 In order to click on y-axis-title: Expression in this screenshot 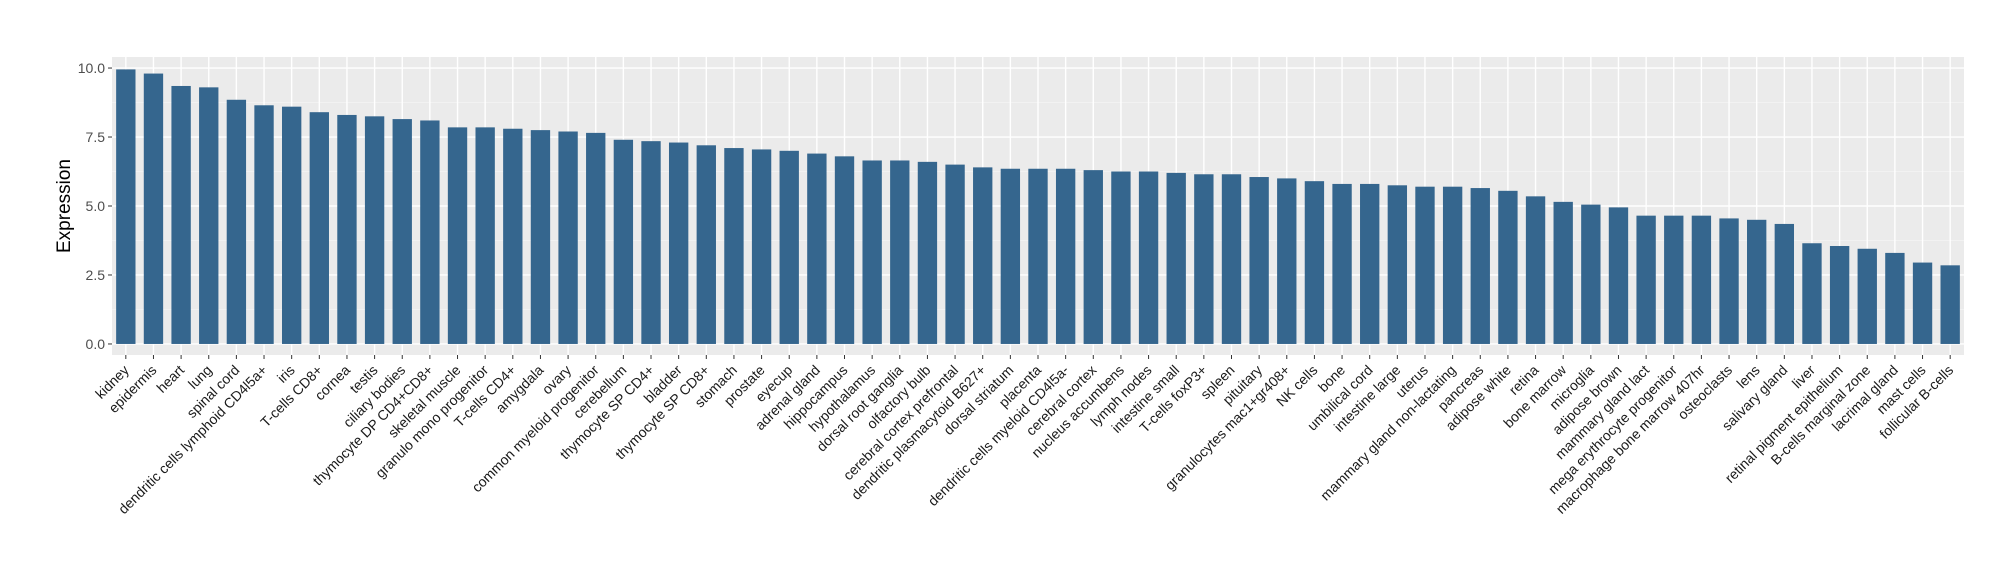, I will do `click(64, 206)`.